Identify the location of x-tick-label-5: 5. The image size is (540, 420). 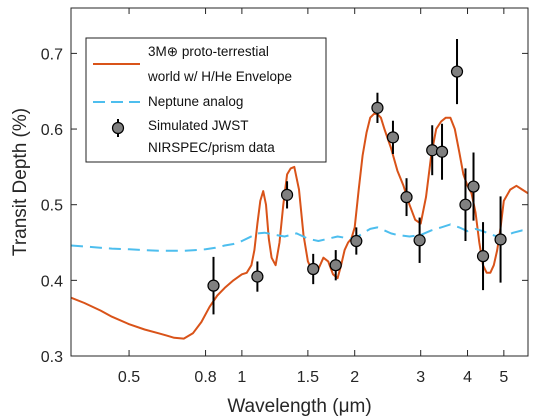
(503, 377).